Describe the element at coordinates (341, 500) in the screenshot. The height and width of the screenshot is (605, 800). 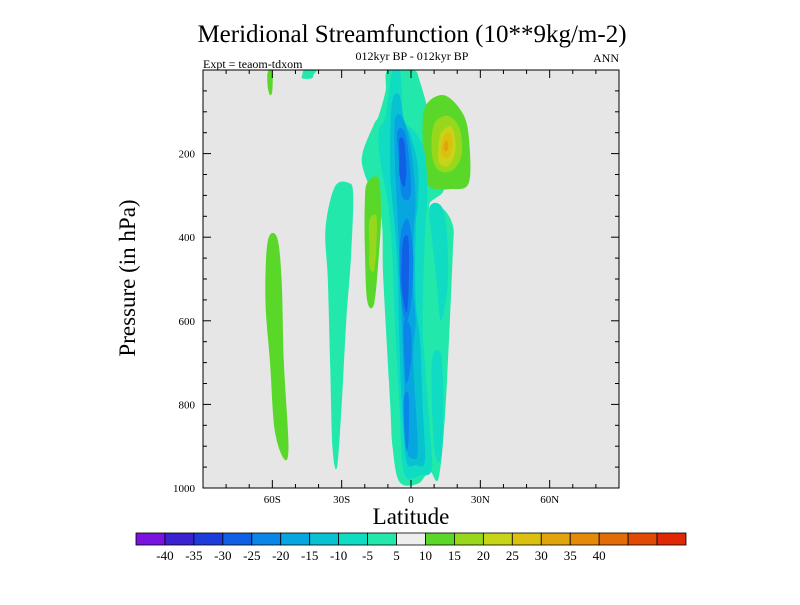
I see `x-tick-label: 30S` at that location.